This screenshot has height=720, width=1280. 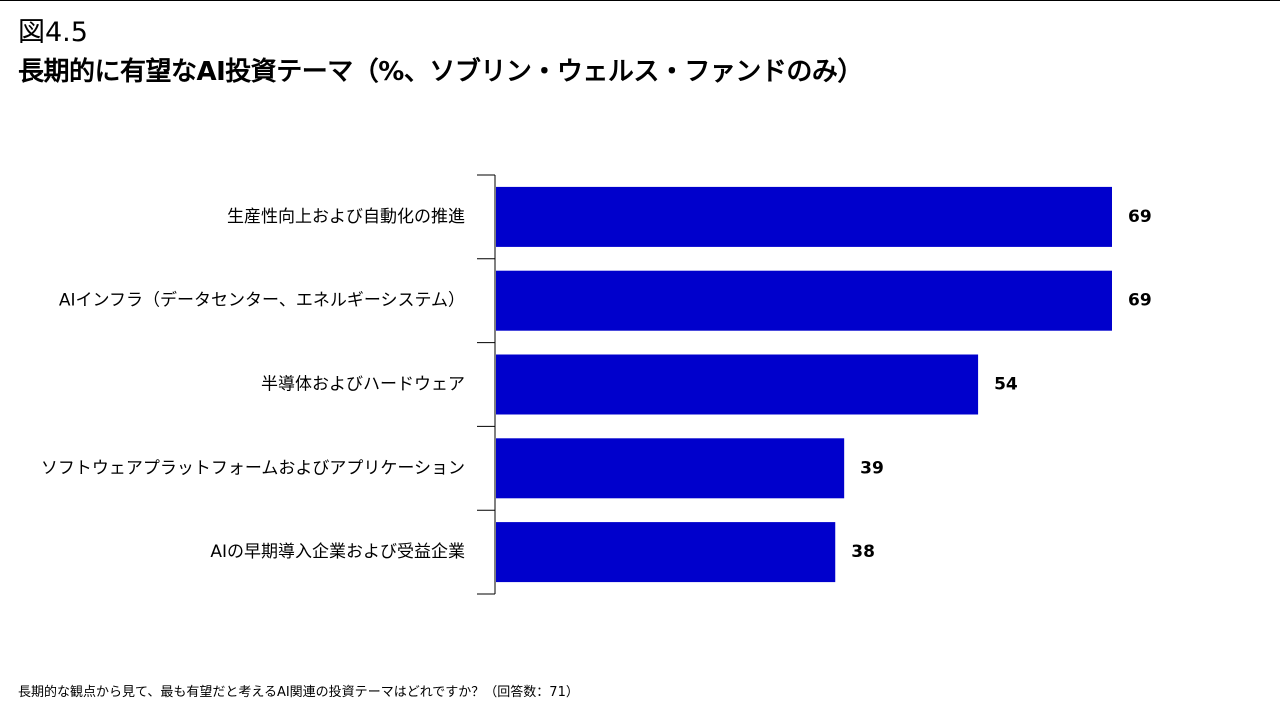 I want to click on top-rule, so click(x=640, y=0).